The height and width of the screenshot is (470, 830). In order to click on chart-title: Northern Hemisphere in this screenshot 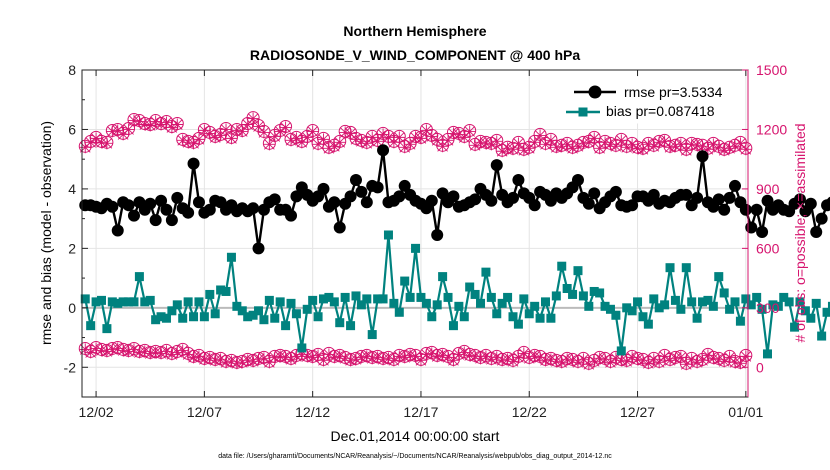, I will do `click(414, 31)`.